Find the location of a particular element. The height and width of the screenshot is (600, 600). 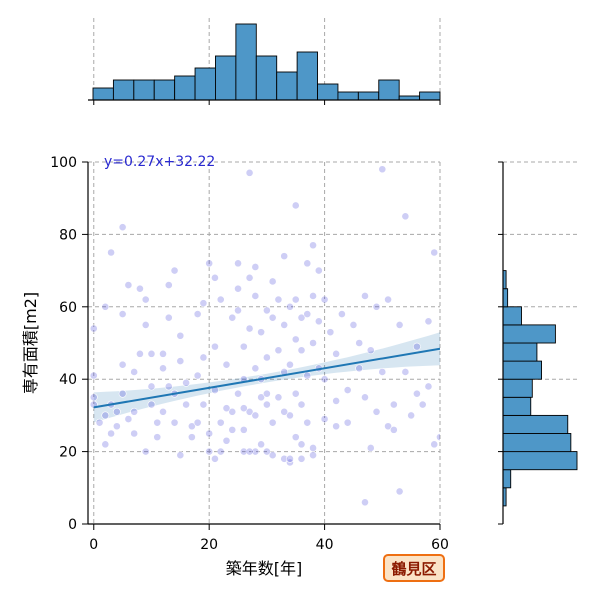

x-tick-label: 60 is located at coordinates (440, 545).